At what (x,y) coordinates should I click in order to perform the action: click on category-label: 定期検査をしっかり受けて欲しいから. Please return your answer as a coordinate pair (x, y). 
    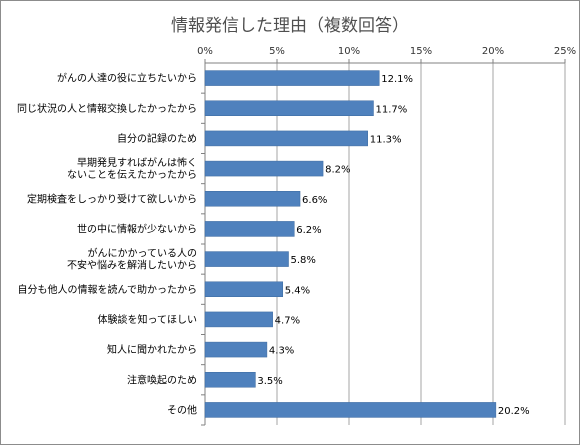
    Looking at the image, I should click on (112, 198).